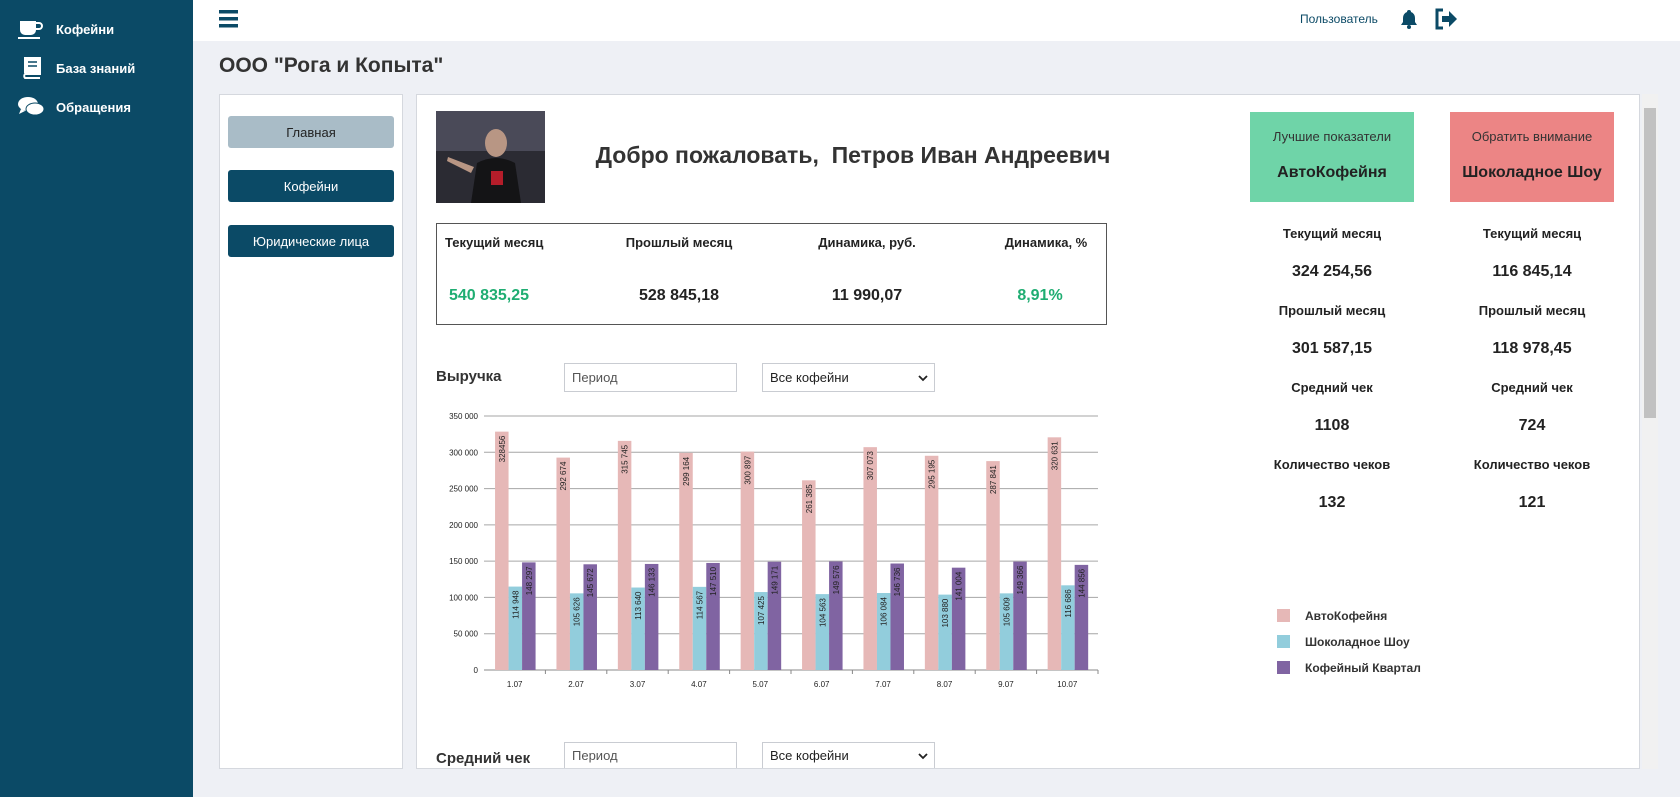 The image size is (1680, 797). Describe the element at coordinates (93, 107) in the screenshot. I see `sidebar-label: Обращения` at that location.